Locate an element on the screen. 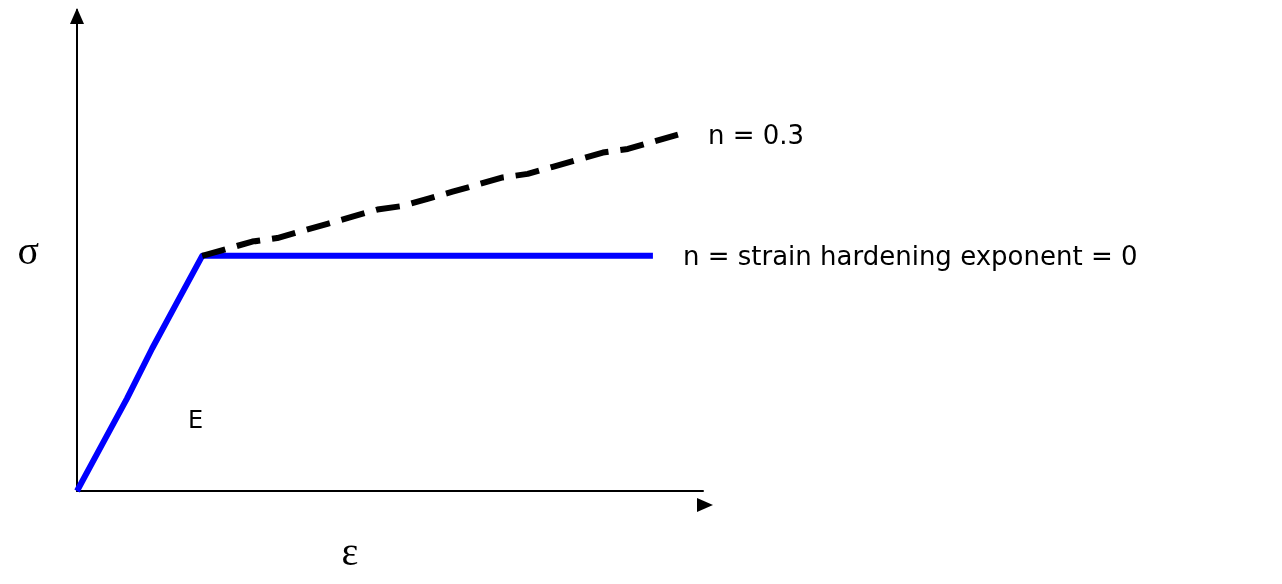 The width and height of the screenshot is (1282, 584). x-axis-title: ε is located at coordinates (350, 551).